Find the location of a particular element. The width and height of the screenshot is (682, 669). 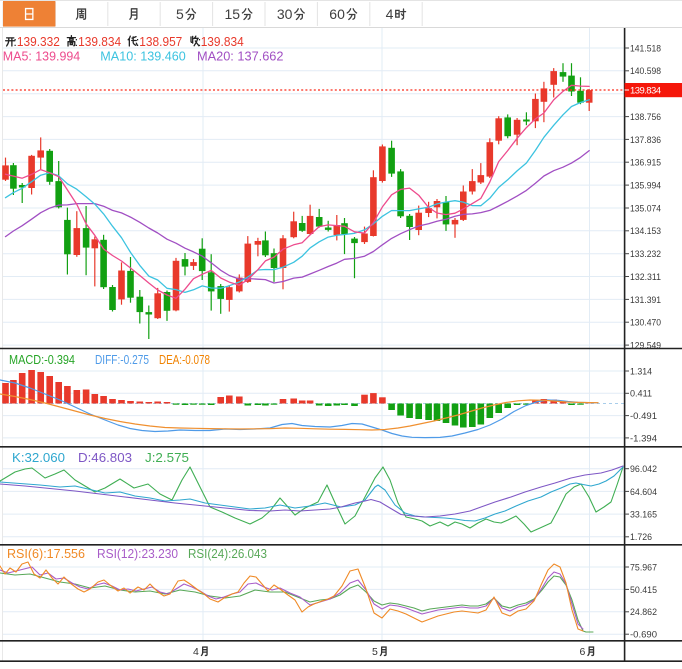

svg-text: 138.957 is located at coordinates (160, 42).